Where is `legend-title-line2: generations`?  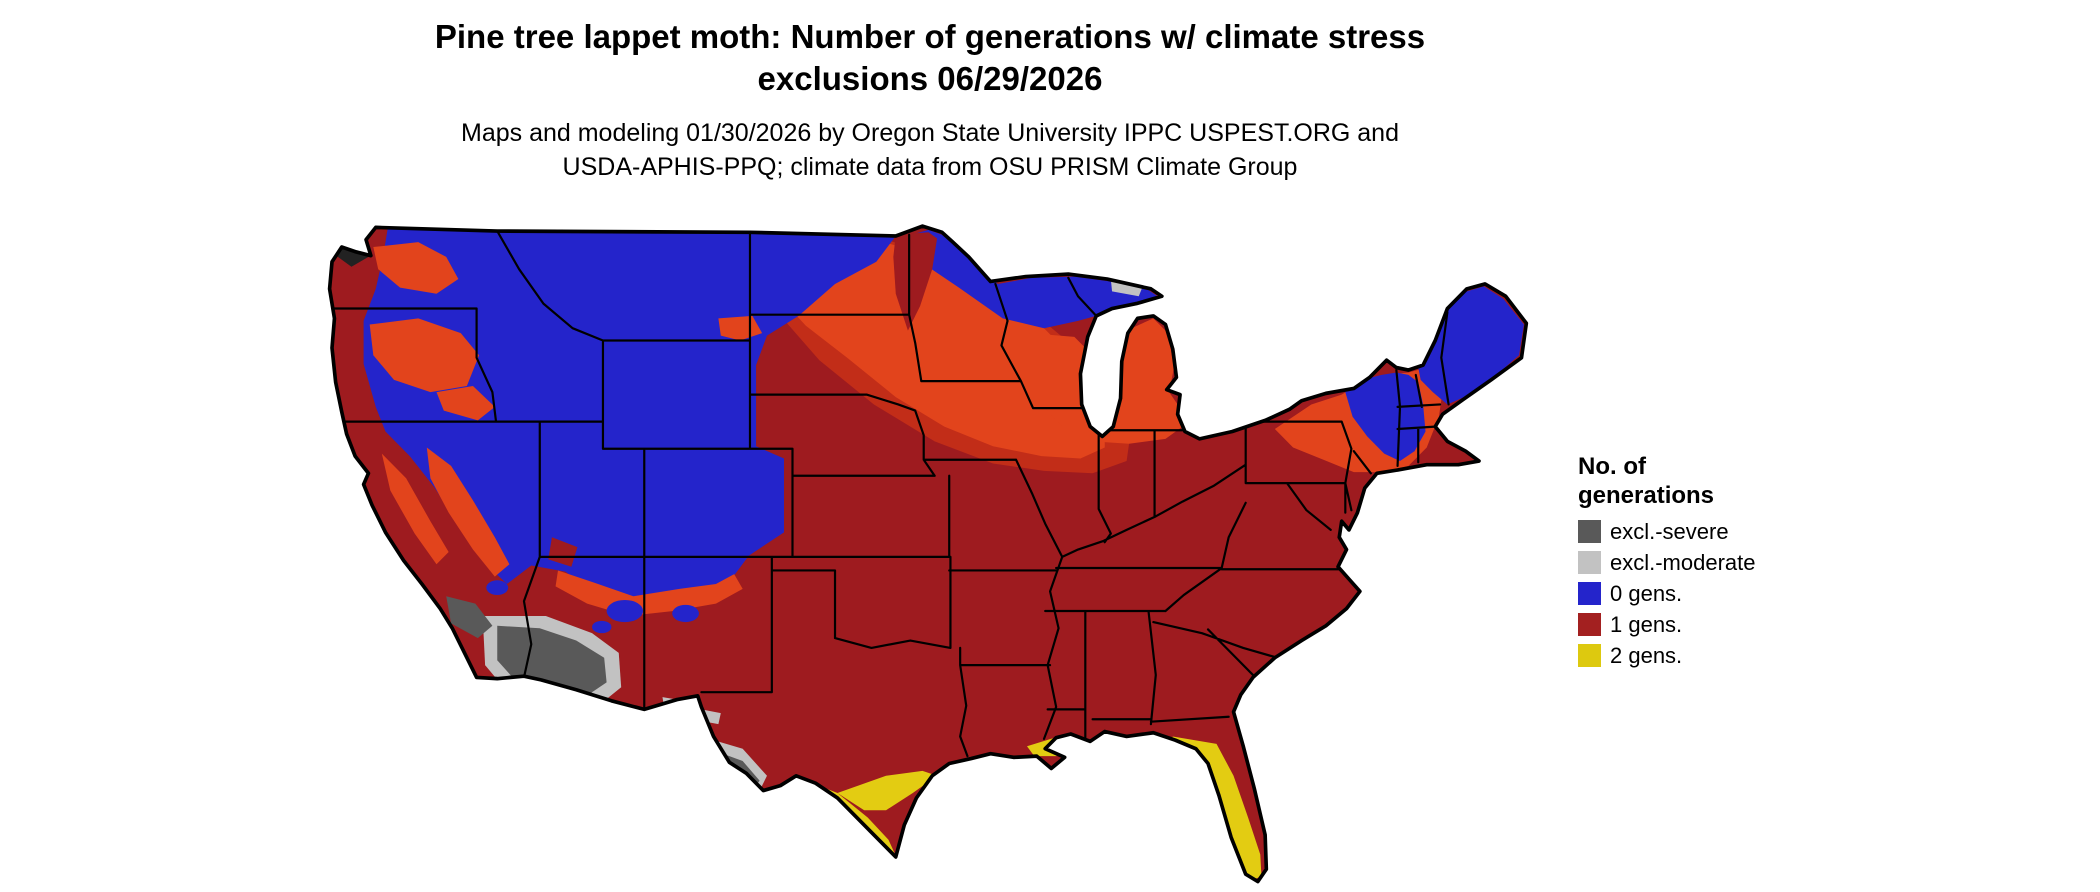 legend-title-line2: generations is located at coordinates (1646, 495).